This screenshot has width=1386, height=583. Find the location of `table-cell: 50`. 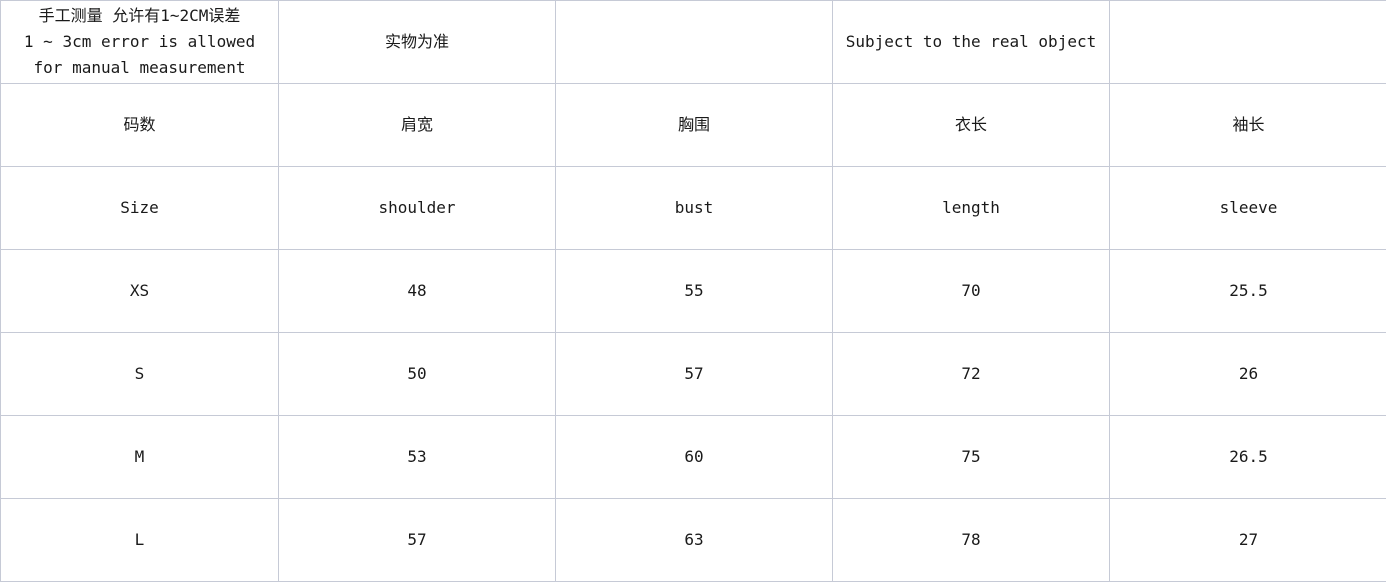

table-cell: 50 is located at coordinates (417, 374).